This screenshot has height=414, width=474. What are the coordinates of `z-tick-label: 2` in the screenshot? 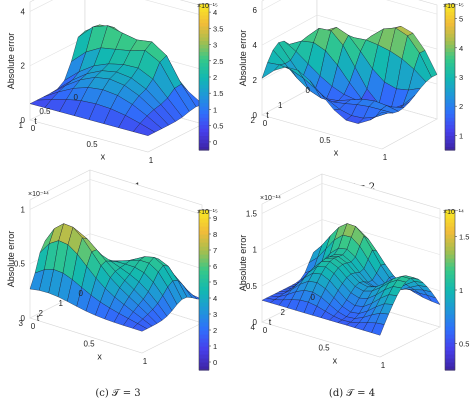 It's located at (255, 80).